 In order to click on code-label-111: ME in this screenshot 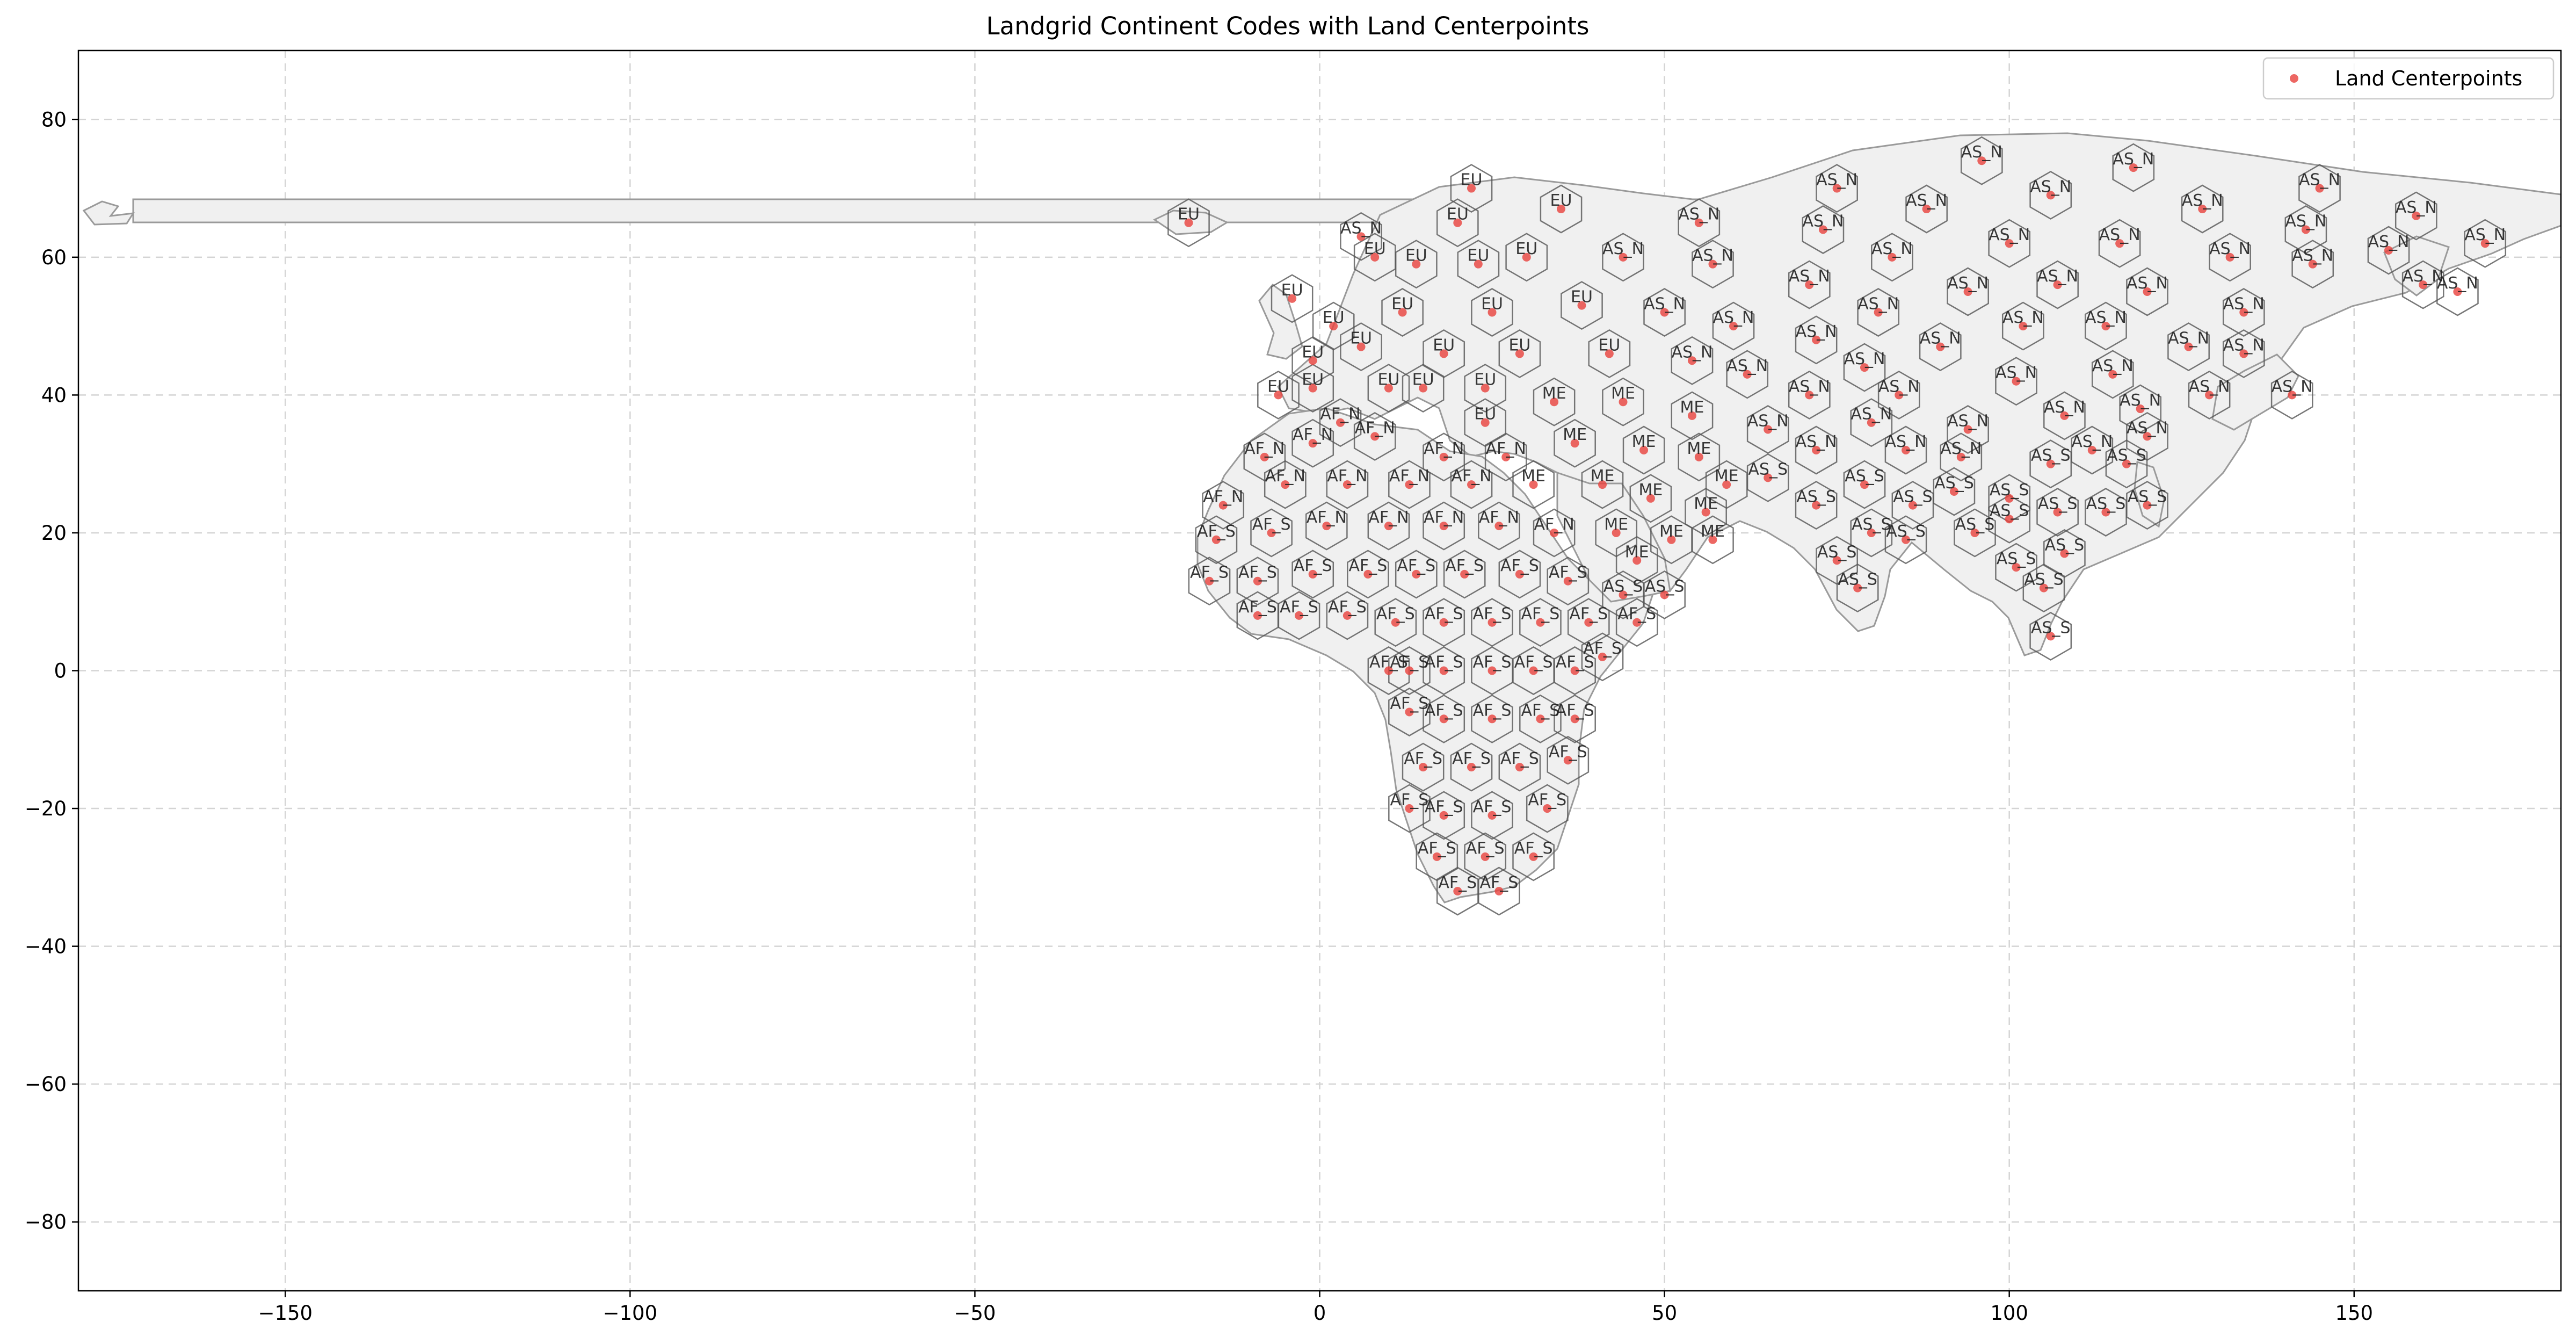, I will do `click(1706, 503)`.